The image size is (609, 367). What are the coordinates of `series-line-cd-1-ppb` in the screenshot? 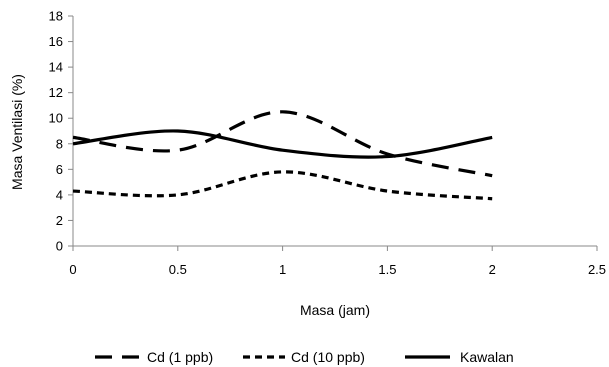 It's located at (282, 144).